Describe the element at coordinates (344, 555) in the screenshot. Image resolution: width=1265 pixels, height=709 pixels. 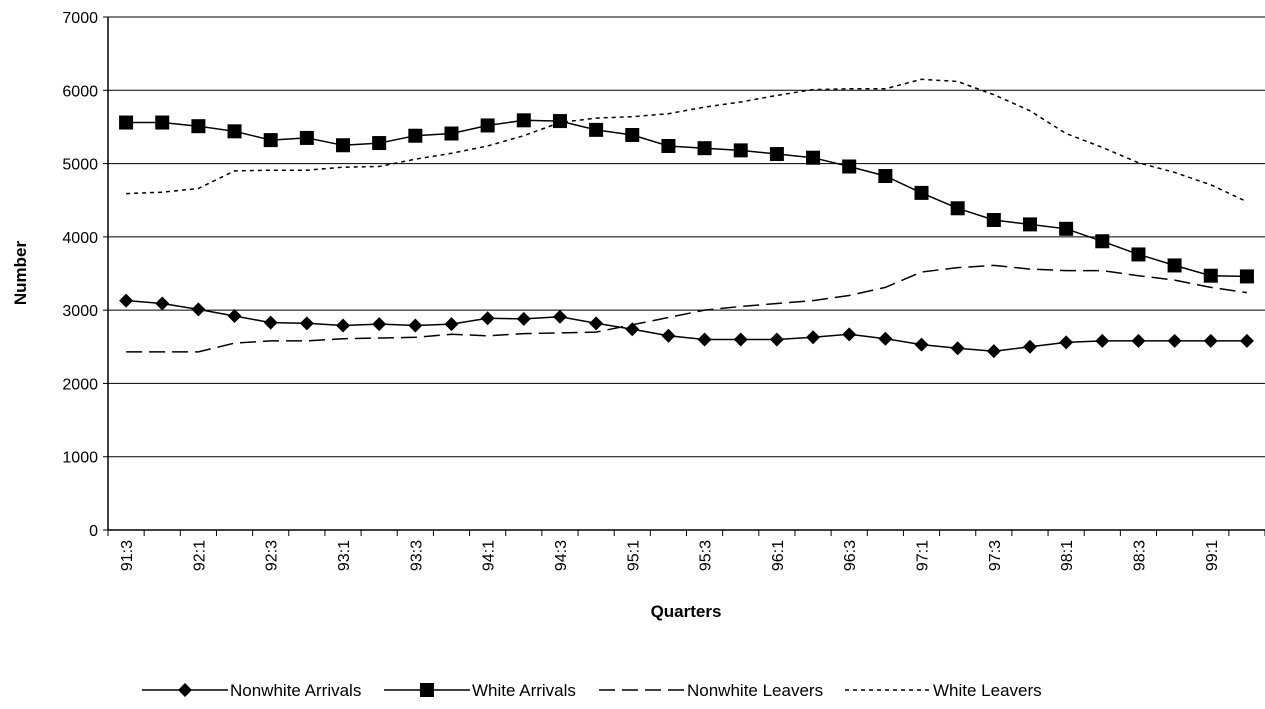
I see `x-tick-label: 93:1` at that location.